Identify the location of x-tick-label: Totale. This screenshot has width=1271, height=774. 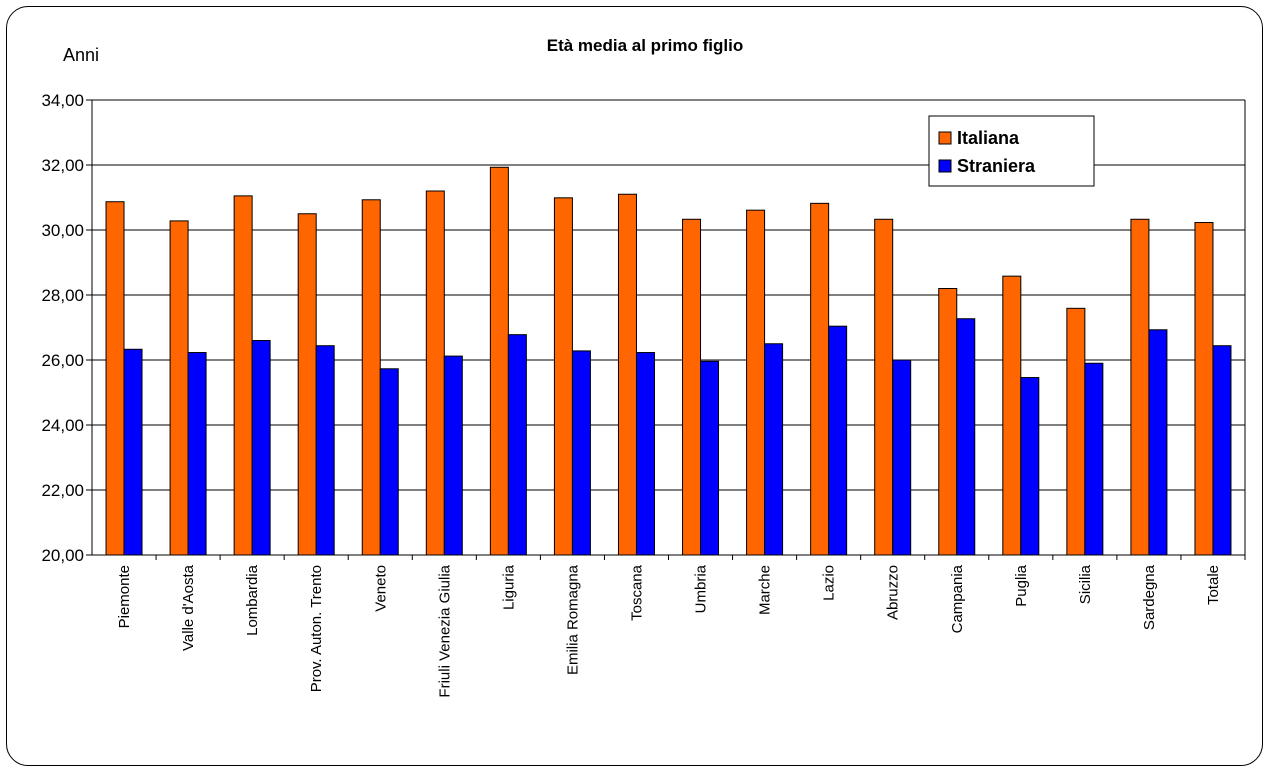
(1213, 585).